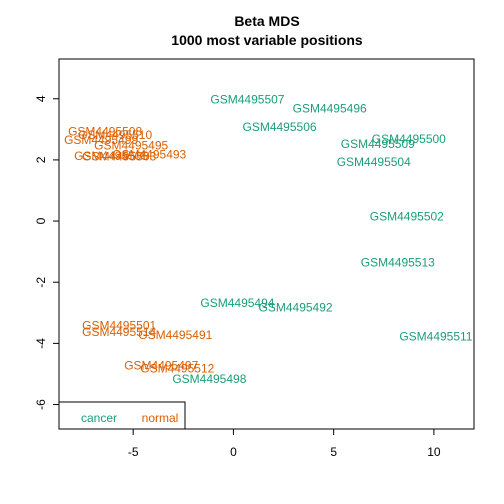 The height and width of the screenshot is (504, 504). I want to click on point-label-cancer: GSM4495500, so click(409, 139).